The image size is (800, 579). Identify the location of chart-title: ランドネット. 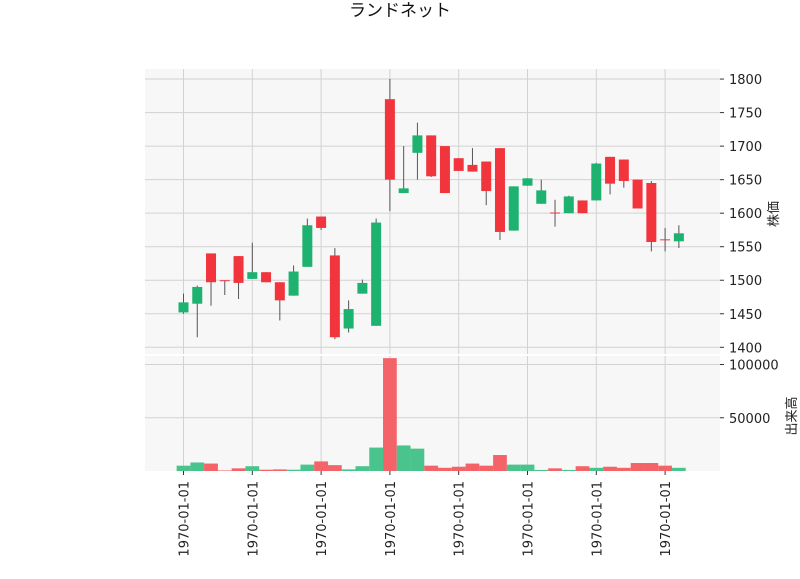
(400, 11).